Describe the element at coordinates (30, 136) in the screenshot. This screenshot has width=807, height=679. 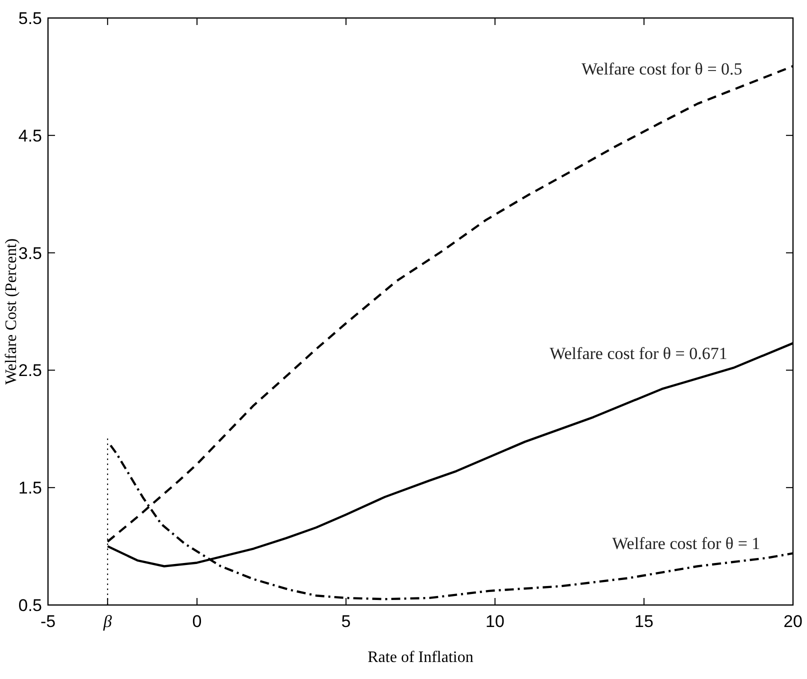
I see `y-tick-label: 4.5` at that location.